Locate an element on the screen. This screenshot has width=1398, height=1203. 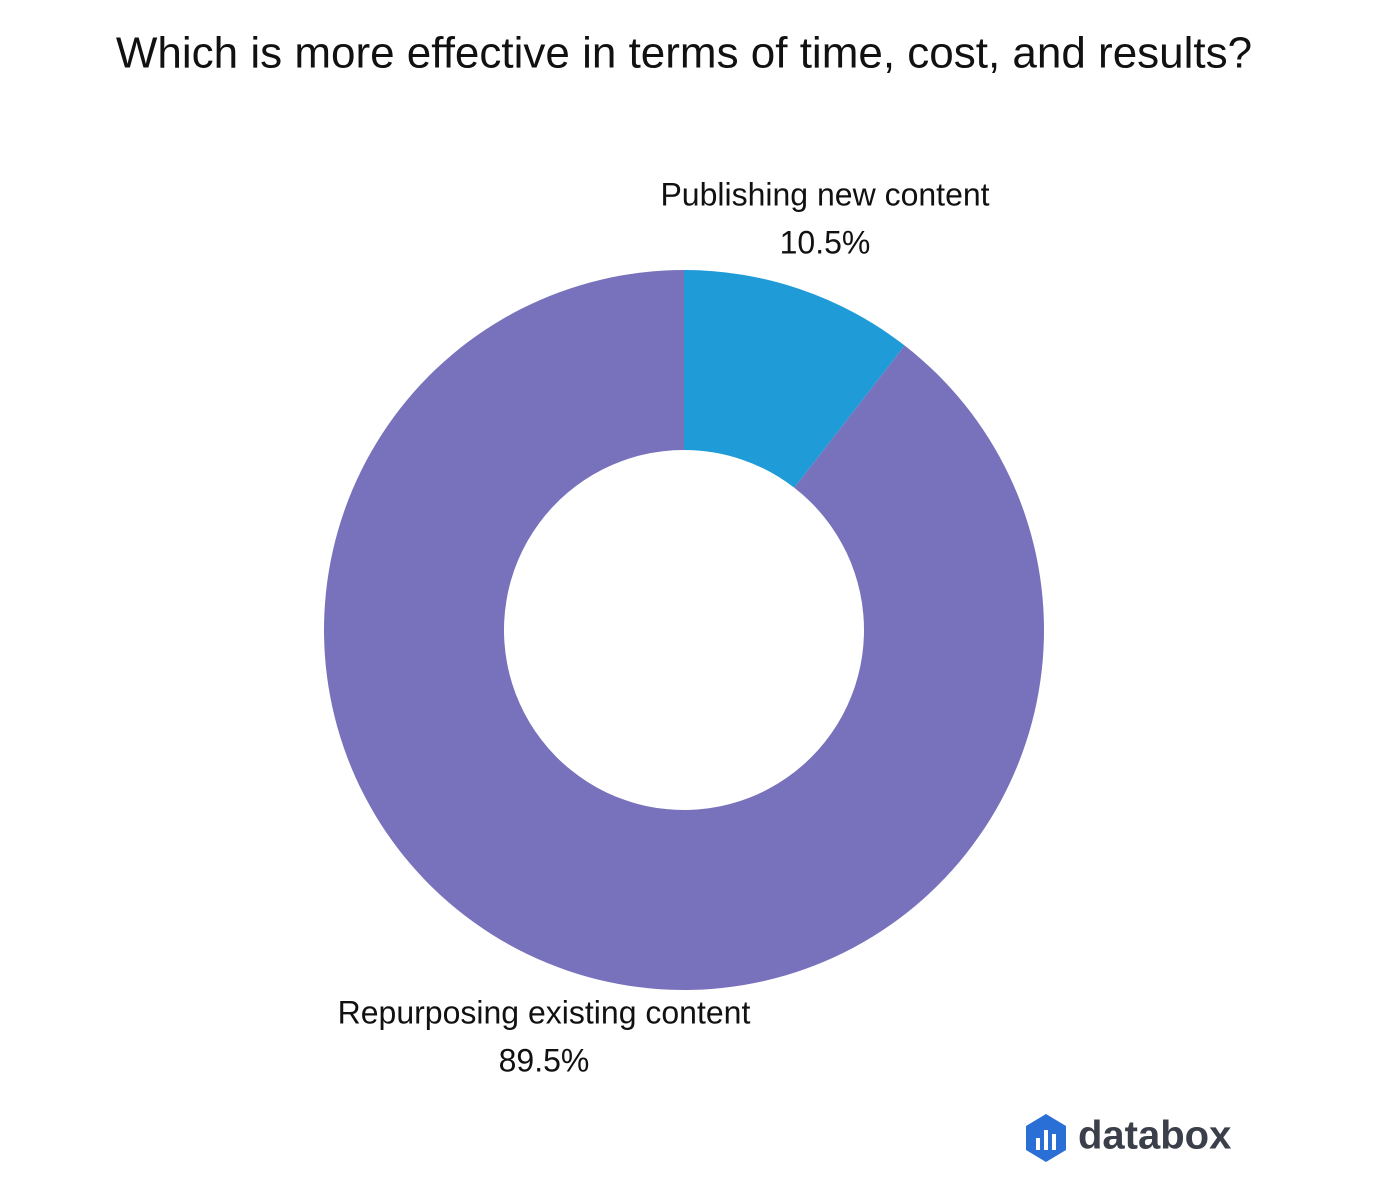
slice is located at coordinates (794, 379).